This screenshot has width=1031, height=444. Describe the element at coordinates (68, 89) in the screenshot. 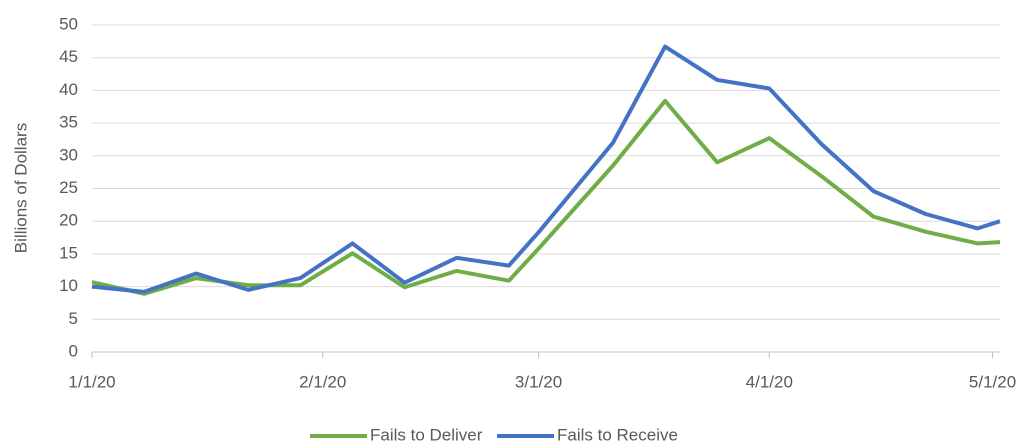

I see `y-tick-label: 40` at that location.